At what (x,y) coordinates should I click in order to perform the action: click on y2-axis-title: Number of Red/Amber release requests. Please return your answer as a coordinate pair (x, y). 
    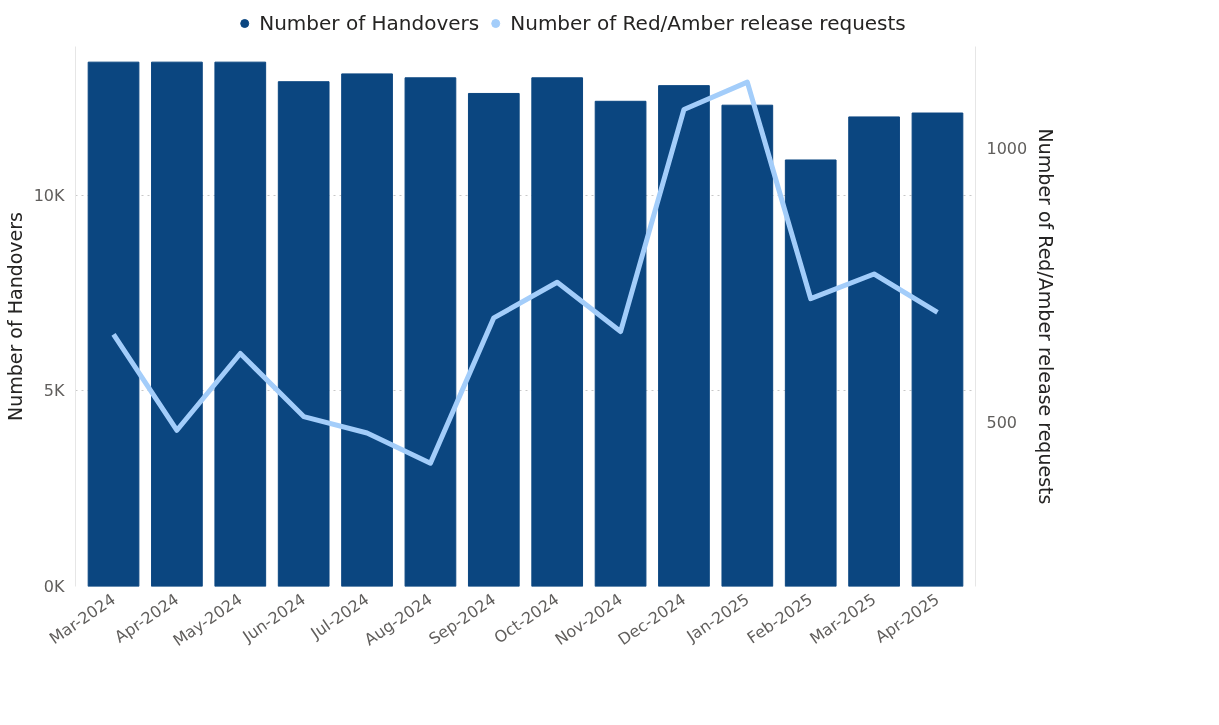
    Looking at the image, I should click on (1046, 316).